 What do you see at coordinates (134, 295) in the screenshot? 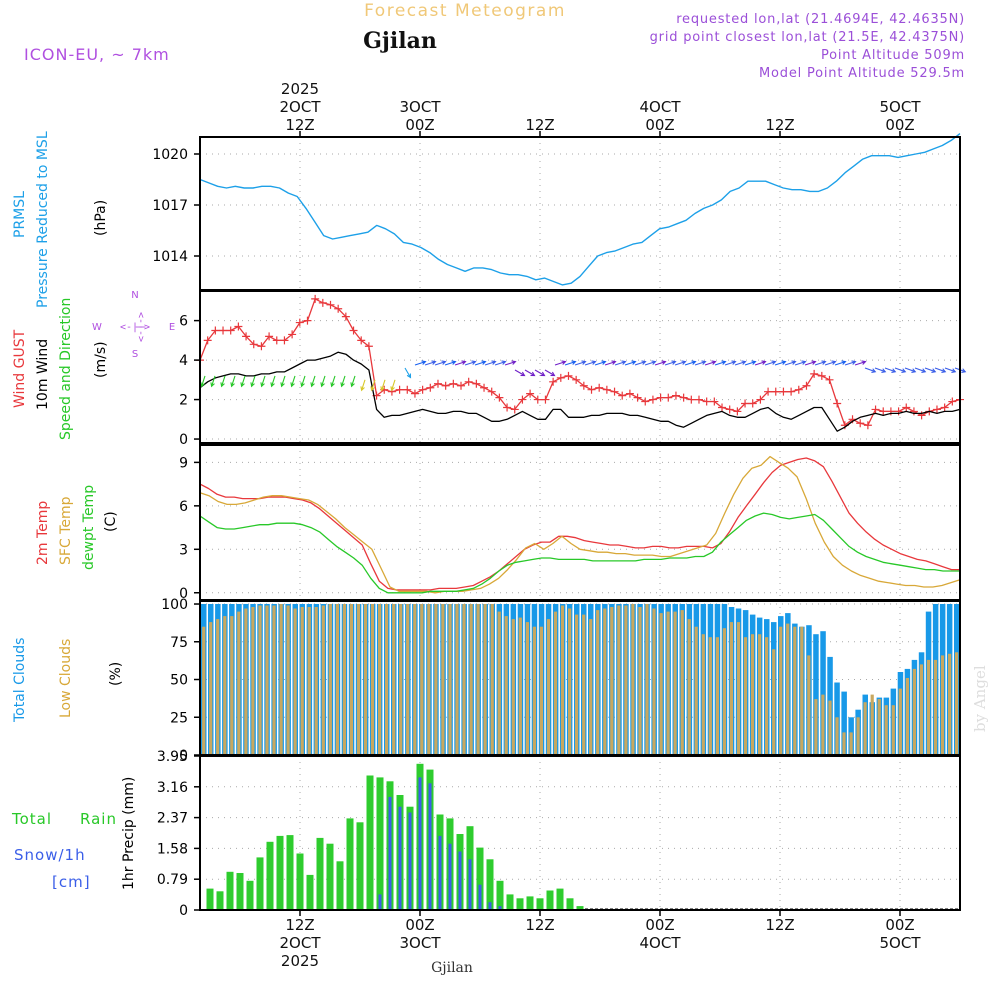
I see `compass-north: N` at bounding box center [134, 295].